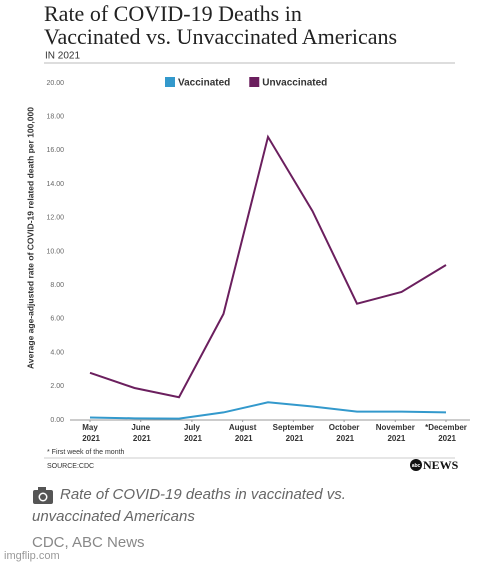 Image resolution: width=500 pixels, height=565 pixels. What do you see at coordinates (220, 36) in the screenshot?
I see `chart-title: Vaccinated vs. Unvaccinated Americans` at bounding box center [220, 36].